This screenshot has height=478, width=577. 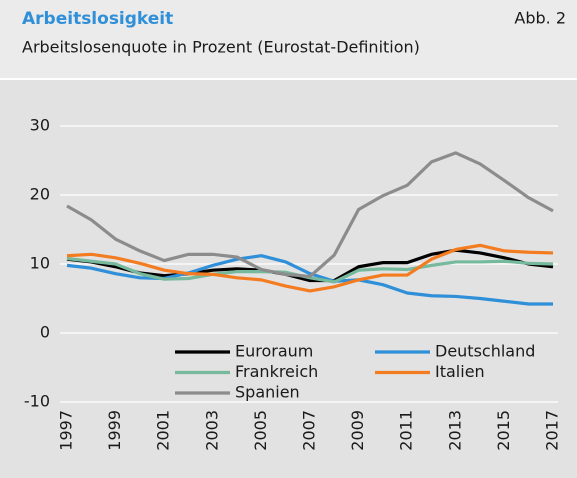 What do you see at coordinates (406, 430) in the screenshot?
I see `x-tick-label: 2011` at bounding box center [406, 430].